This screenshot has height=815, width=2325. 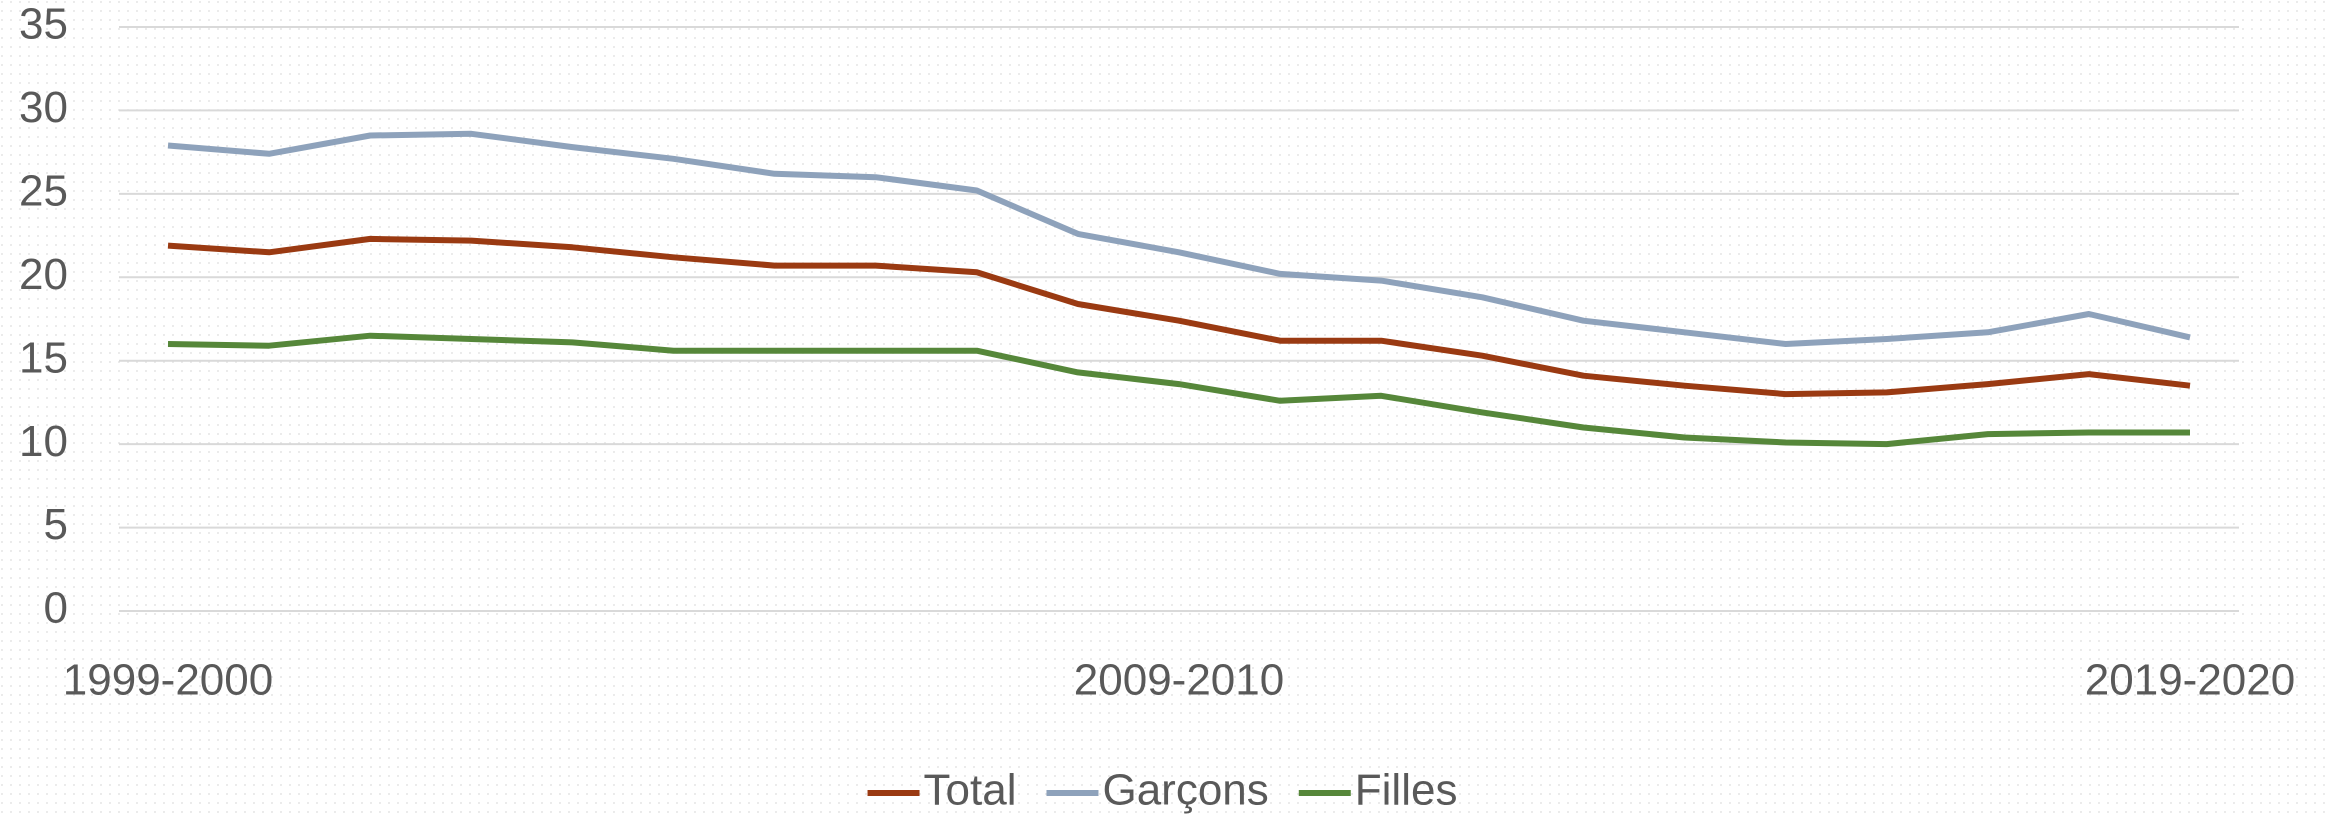 What do you see at coordinates (43, 107) in the screenshot?
I see `y-tick-label: 30` at bounding box center [43, 107].